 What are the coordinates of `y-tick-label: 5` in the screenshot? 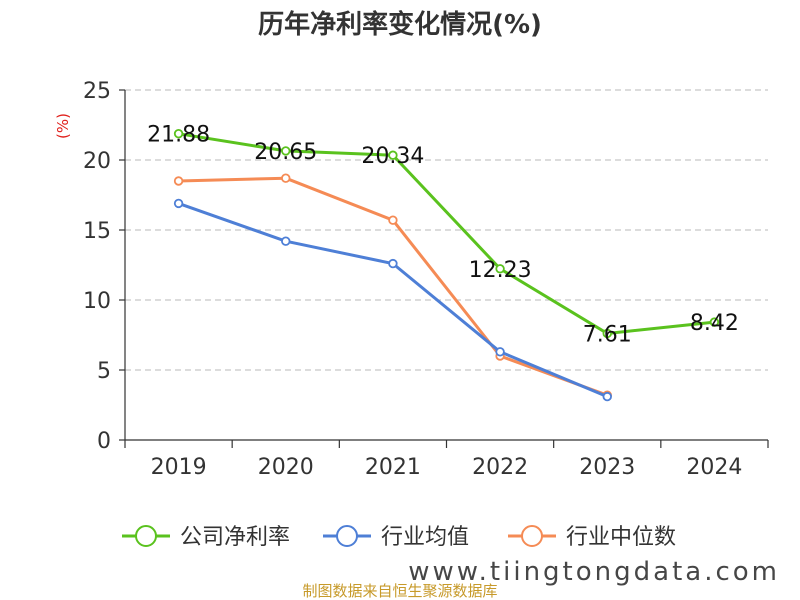 It's located at (104, 371).